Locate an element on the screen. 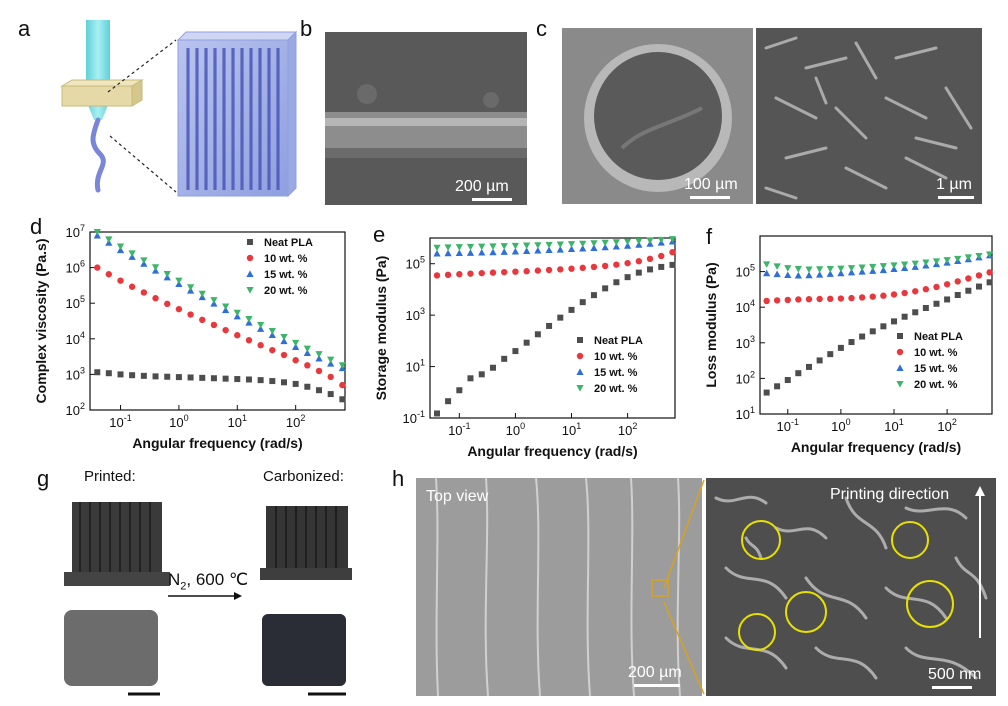 This screenshot has width=1008, height=706. sem-zoom-image: Printing direction 500 nm is located at coordinates (851, 587).